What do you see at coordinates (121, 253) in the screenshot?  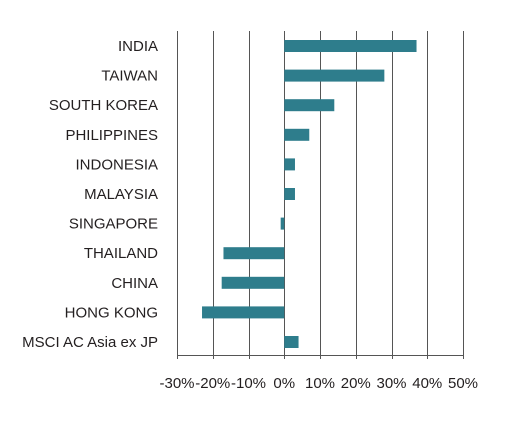 I see `category-label: THAILAND` at bounding box center [121, 253].